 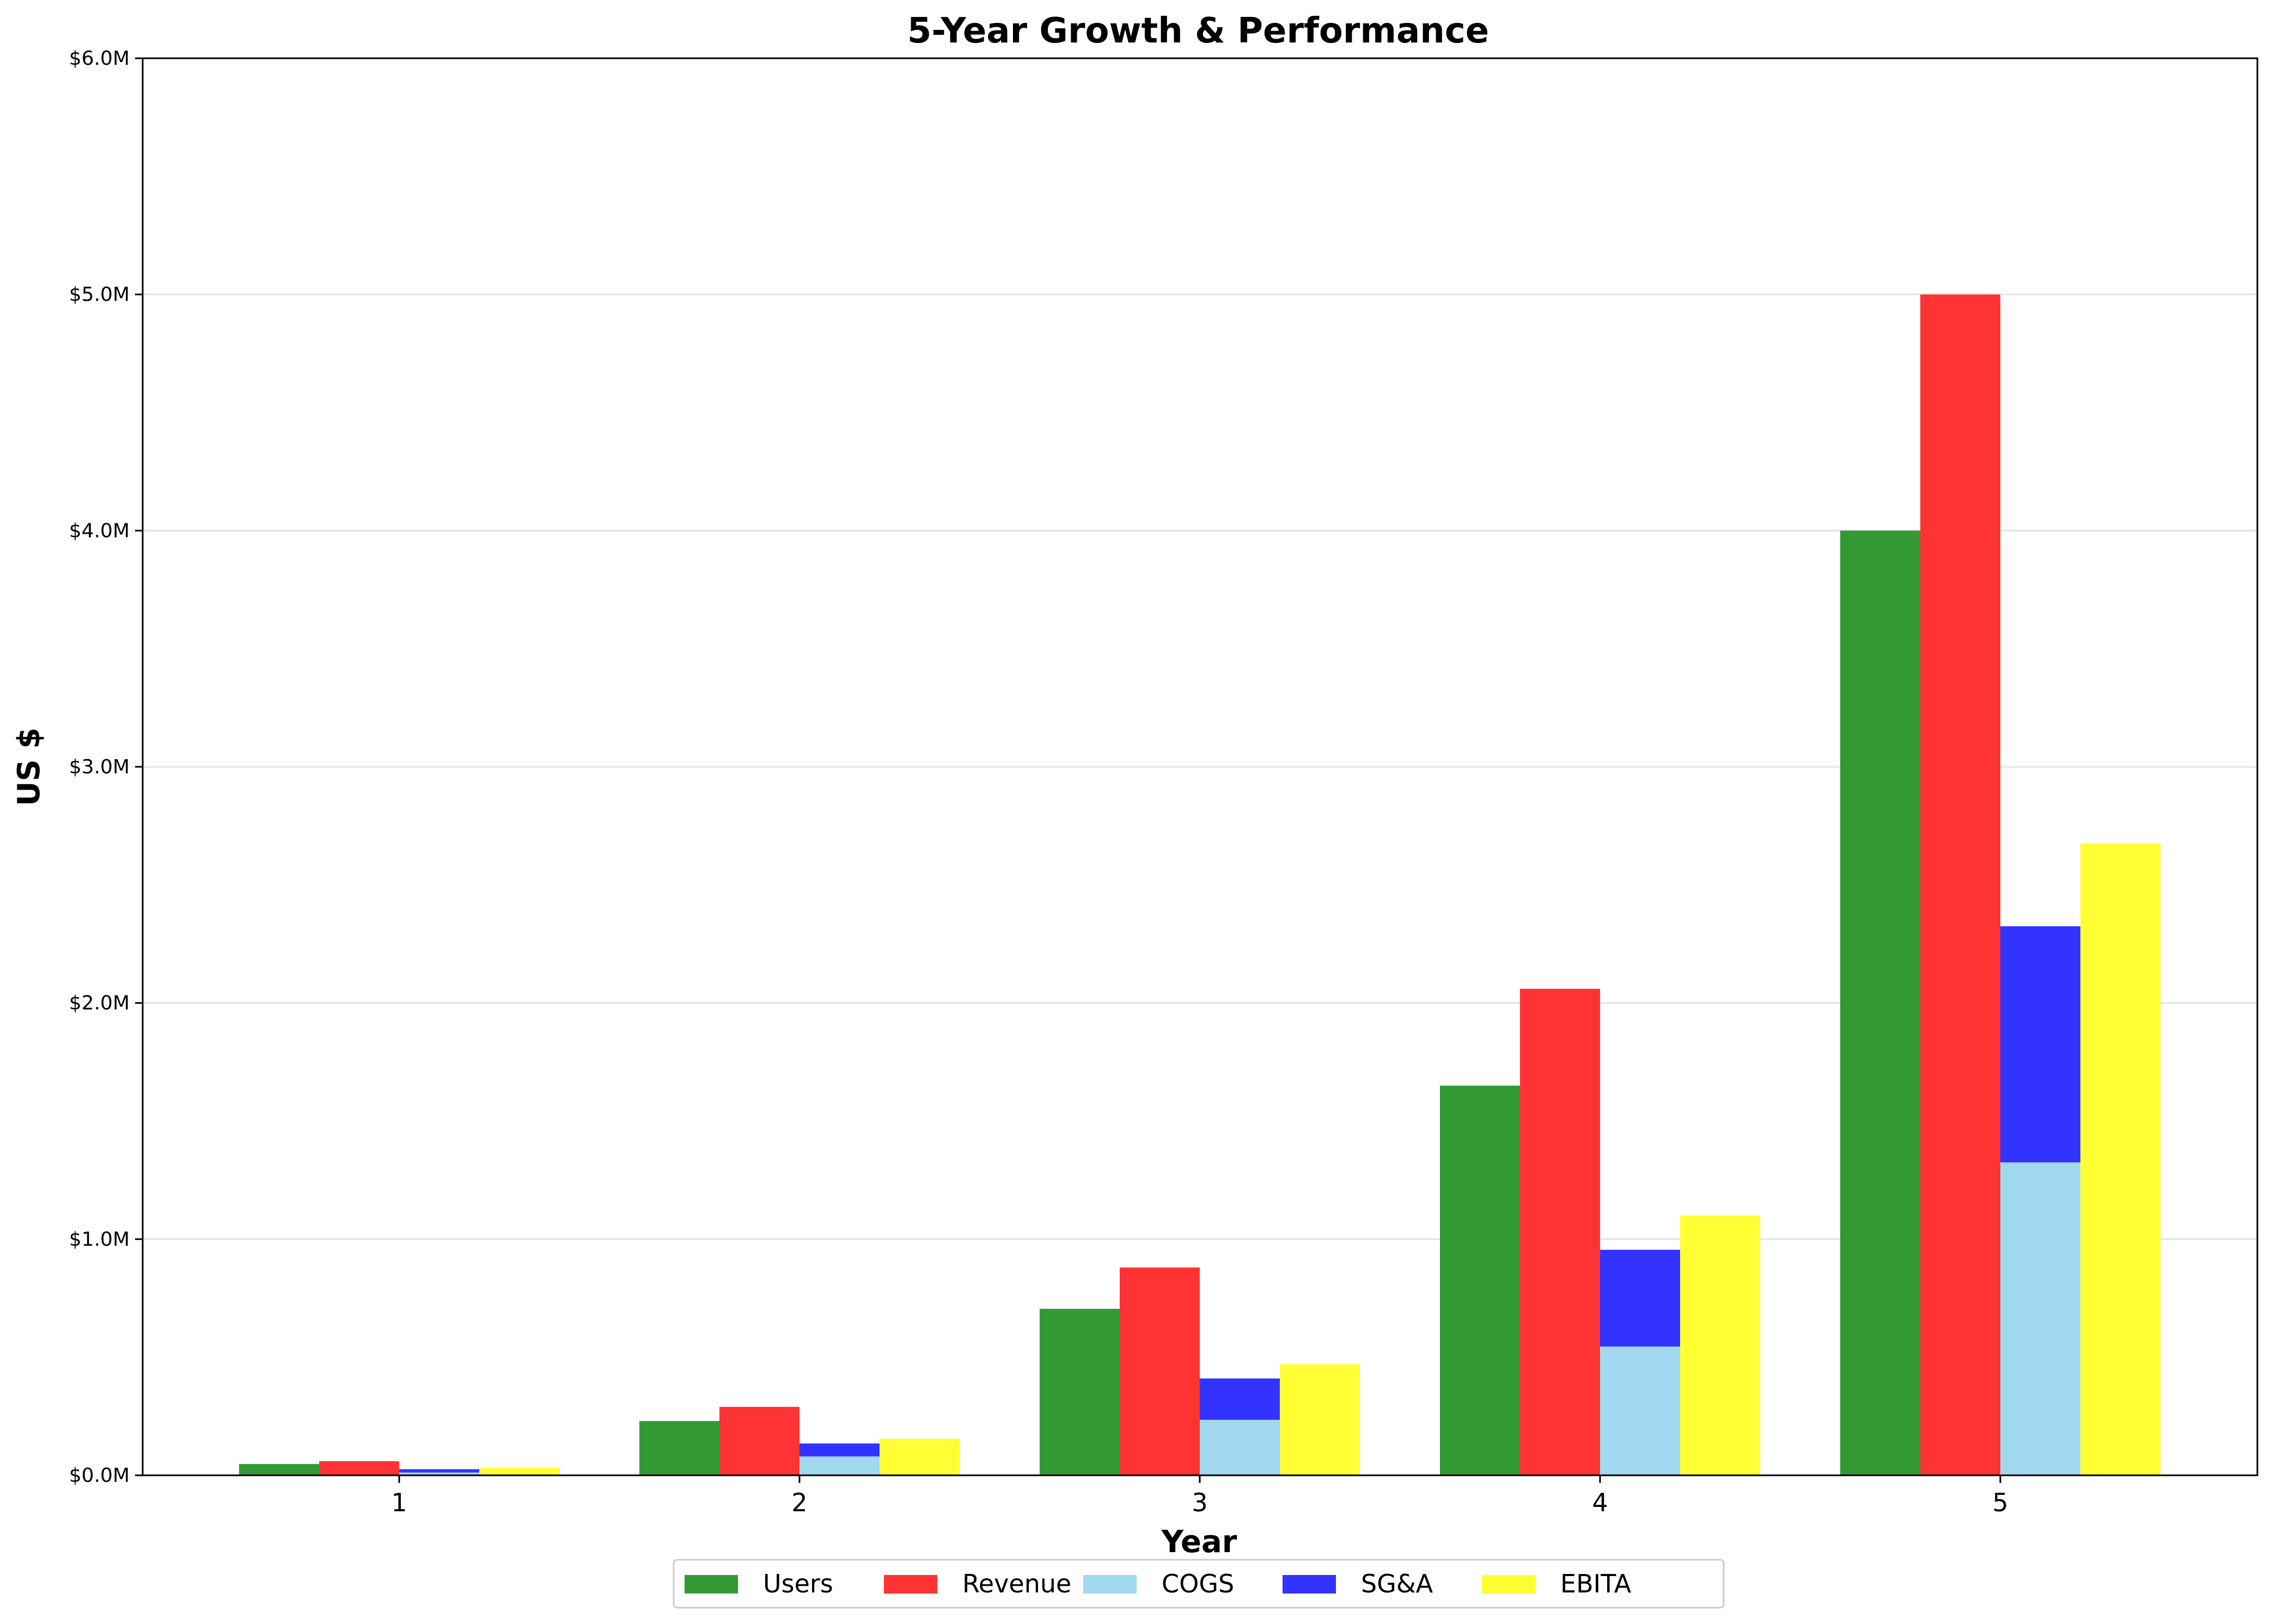 What do you see at coordinates (1199, 1502) in the screenshot?
I see `x-tick-label: 3` at bounding box center [1199, 1502].